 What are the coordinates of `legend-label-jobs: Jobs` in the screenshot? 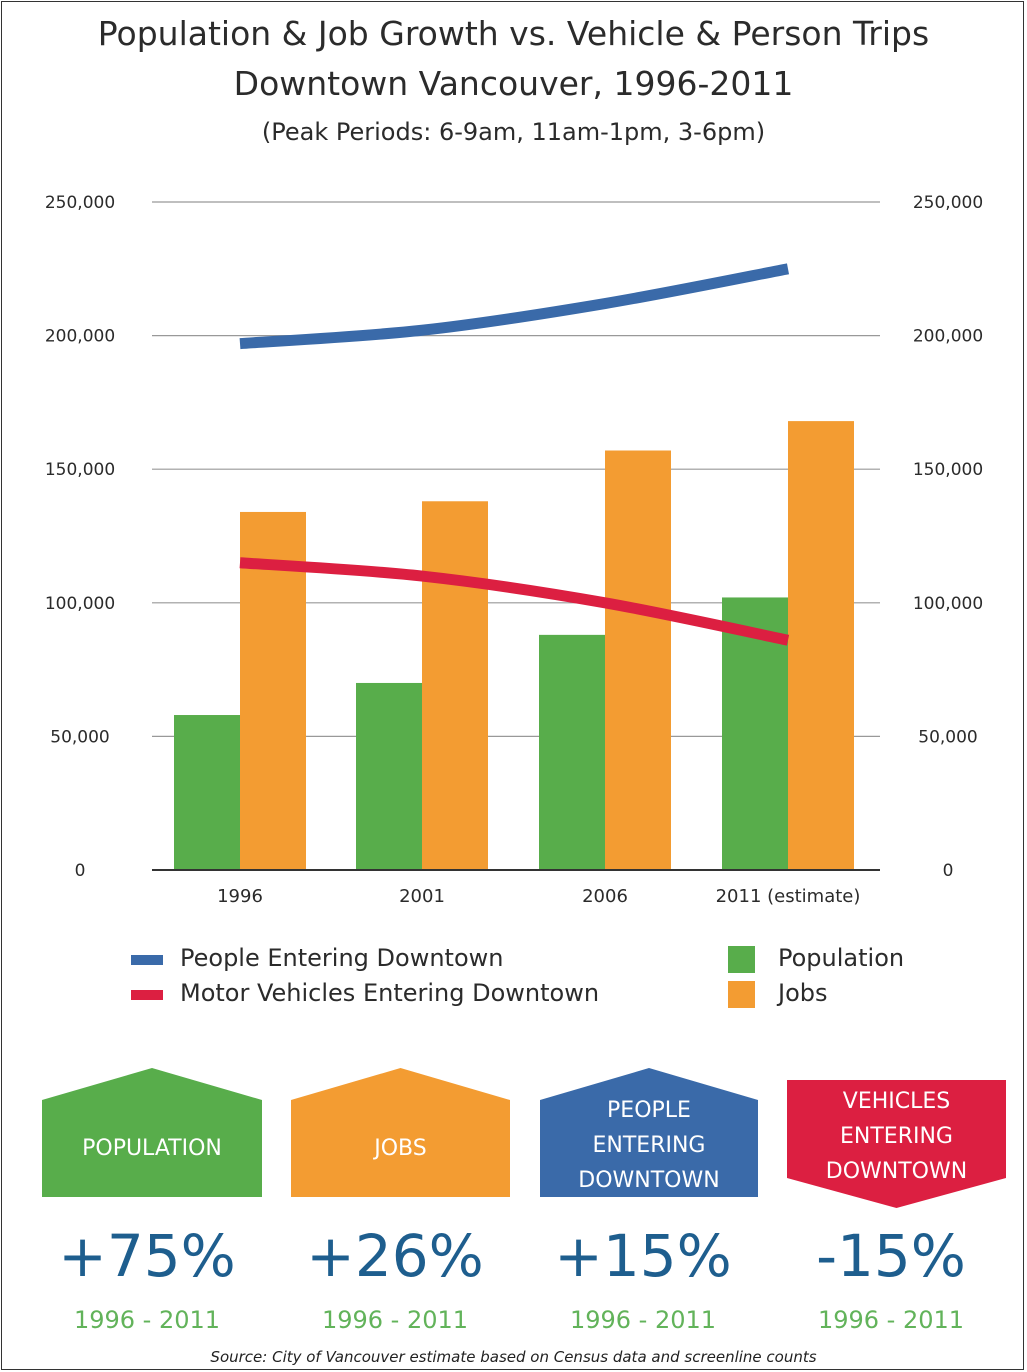 It's located at (803, 993).